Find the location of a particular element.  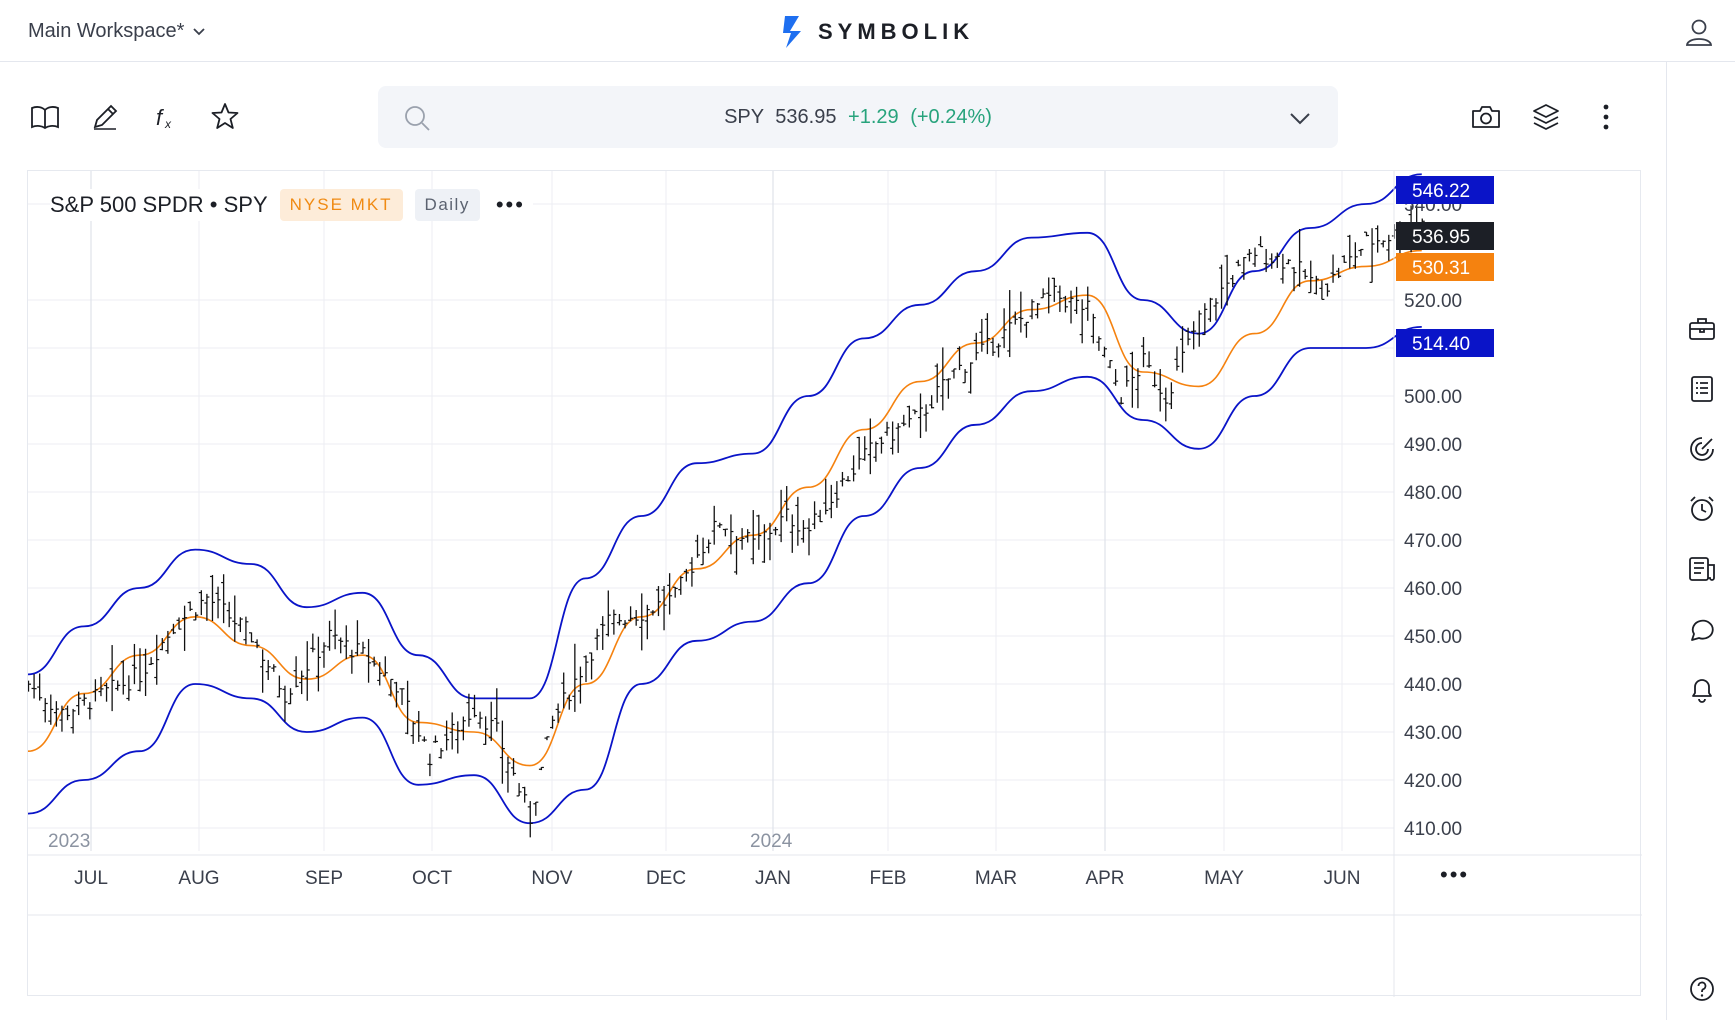

user-account-icon is located at coordinates (1699, 32).